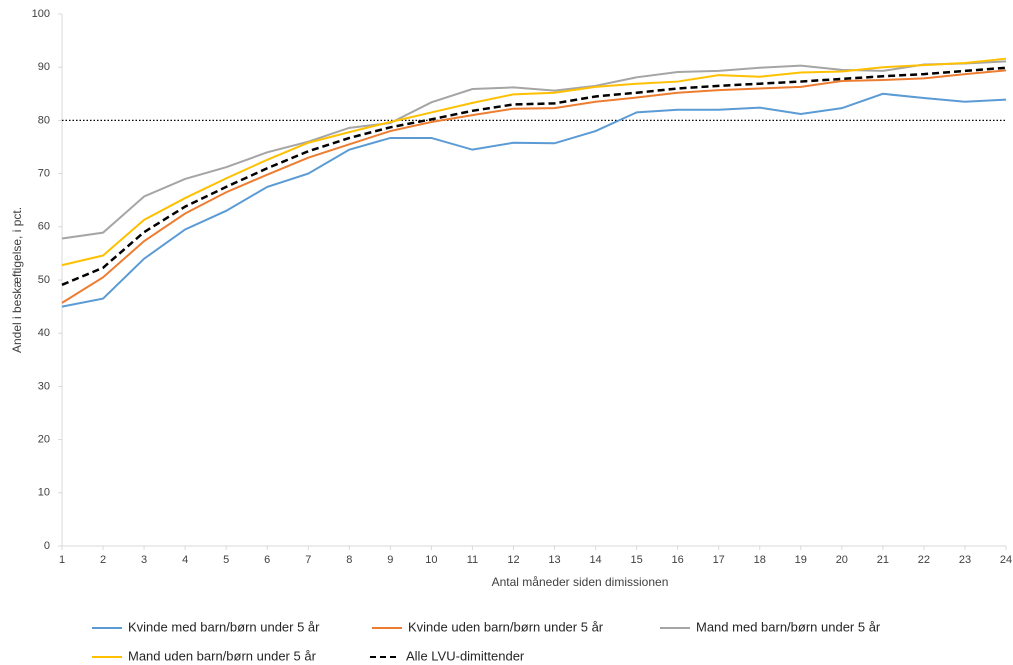 This screenshot has height=665, width=1013. Describe the element at coordinates (678, 560) in the screenshot. I see `x-tick-label: 16` at that location.